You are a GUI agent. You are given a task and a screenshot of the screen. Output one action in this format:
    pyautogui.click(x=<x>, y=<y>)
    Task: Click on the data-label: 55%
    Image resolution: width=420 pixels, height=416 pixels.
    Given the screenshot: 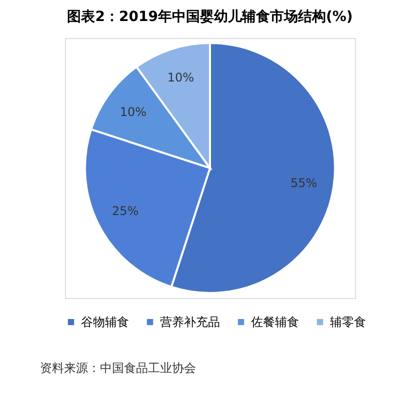 What is the action you would take?
    pyautogui.click(x=304, y=183)
    